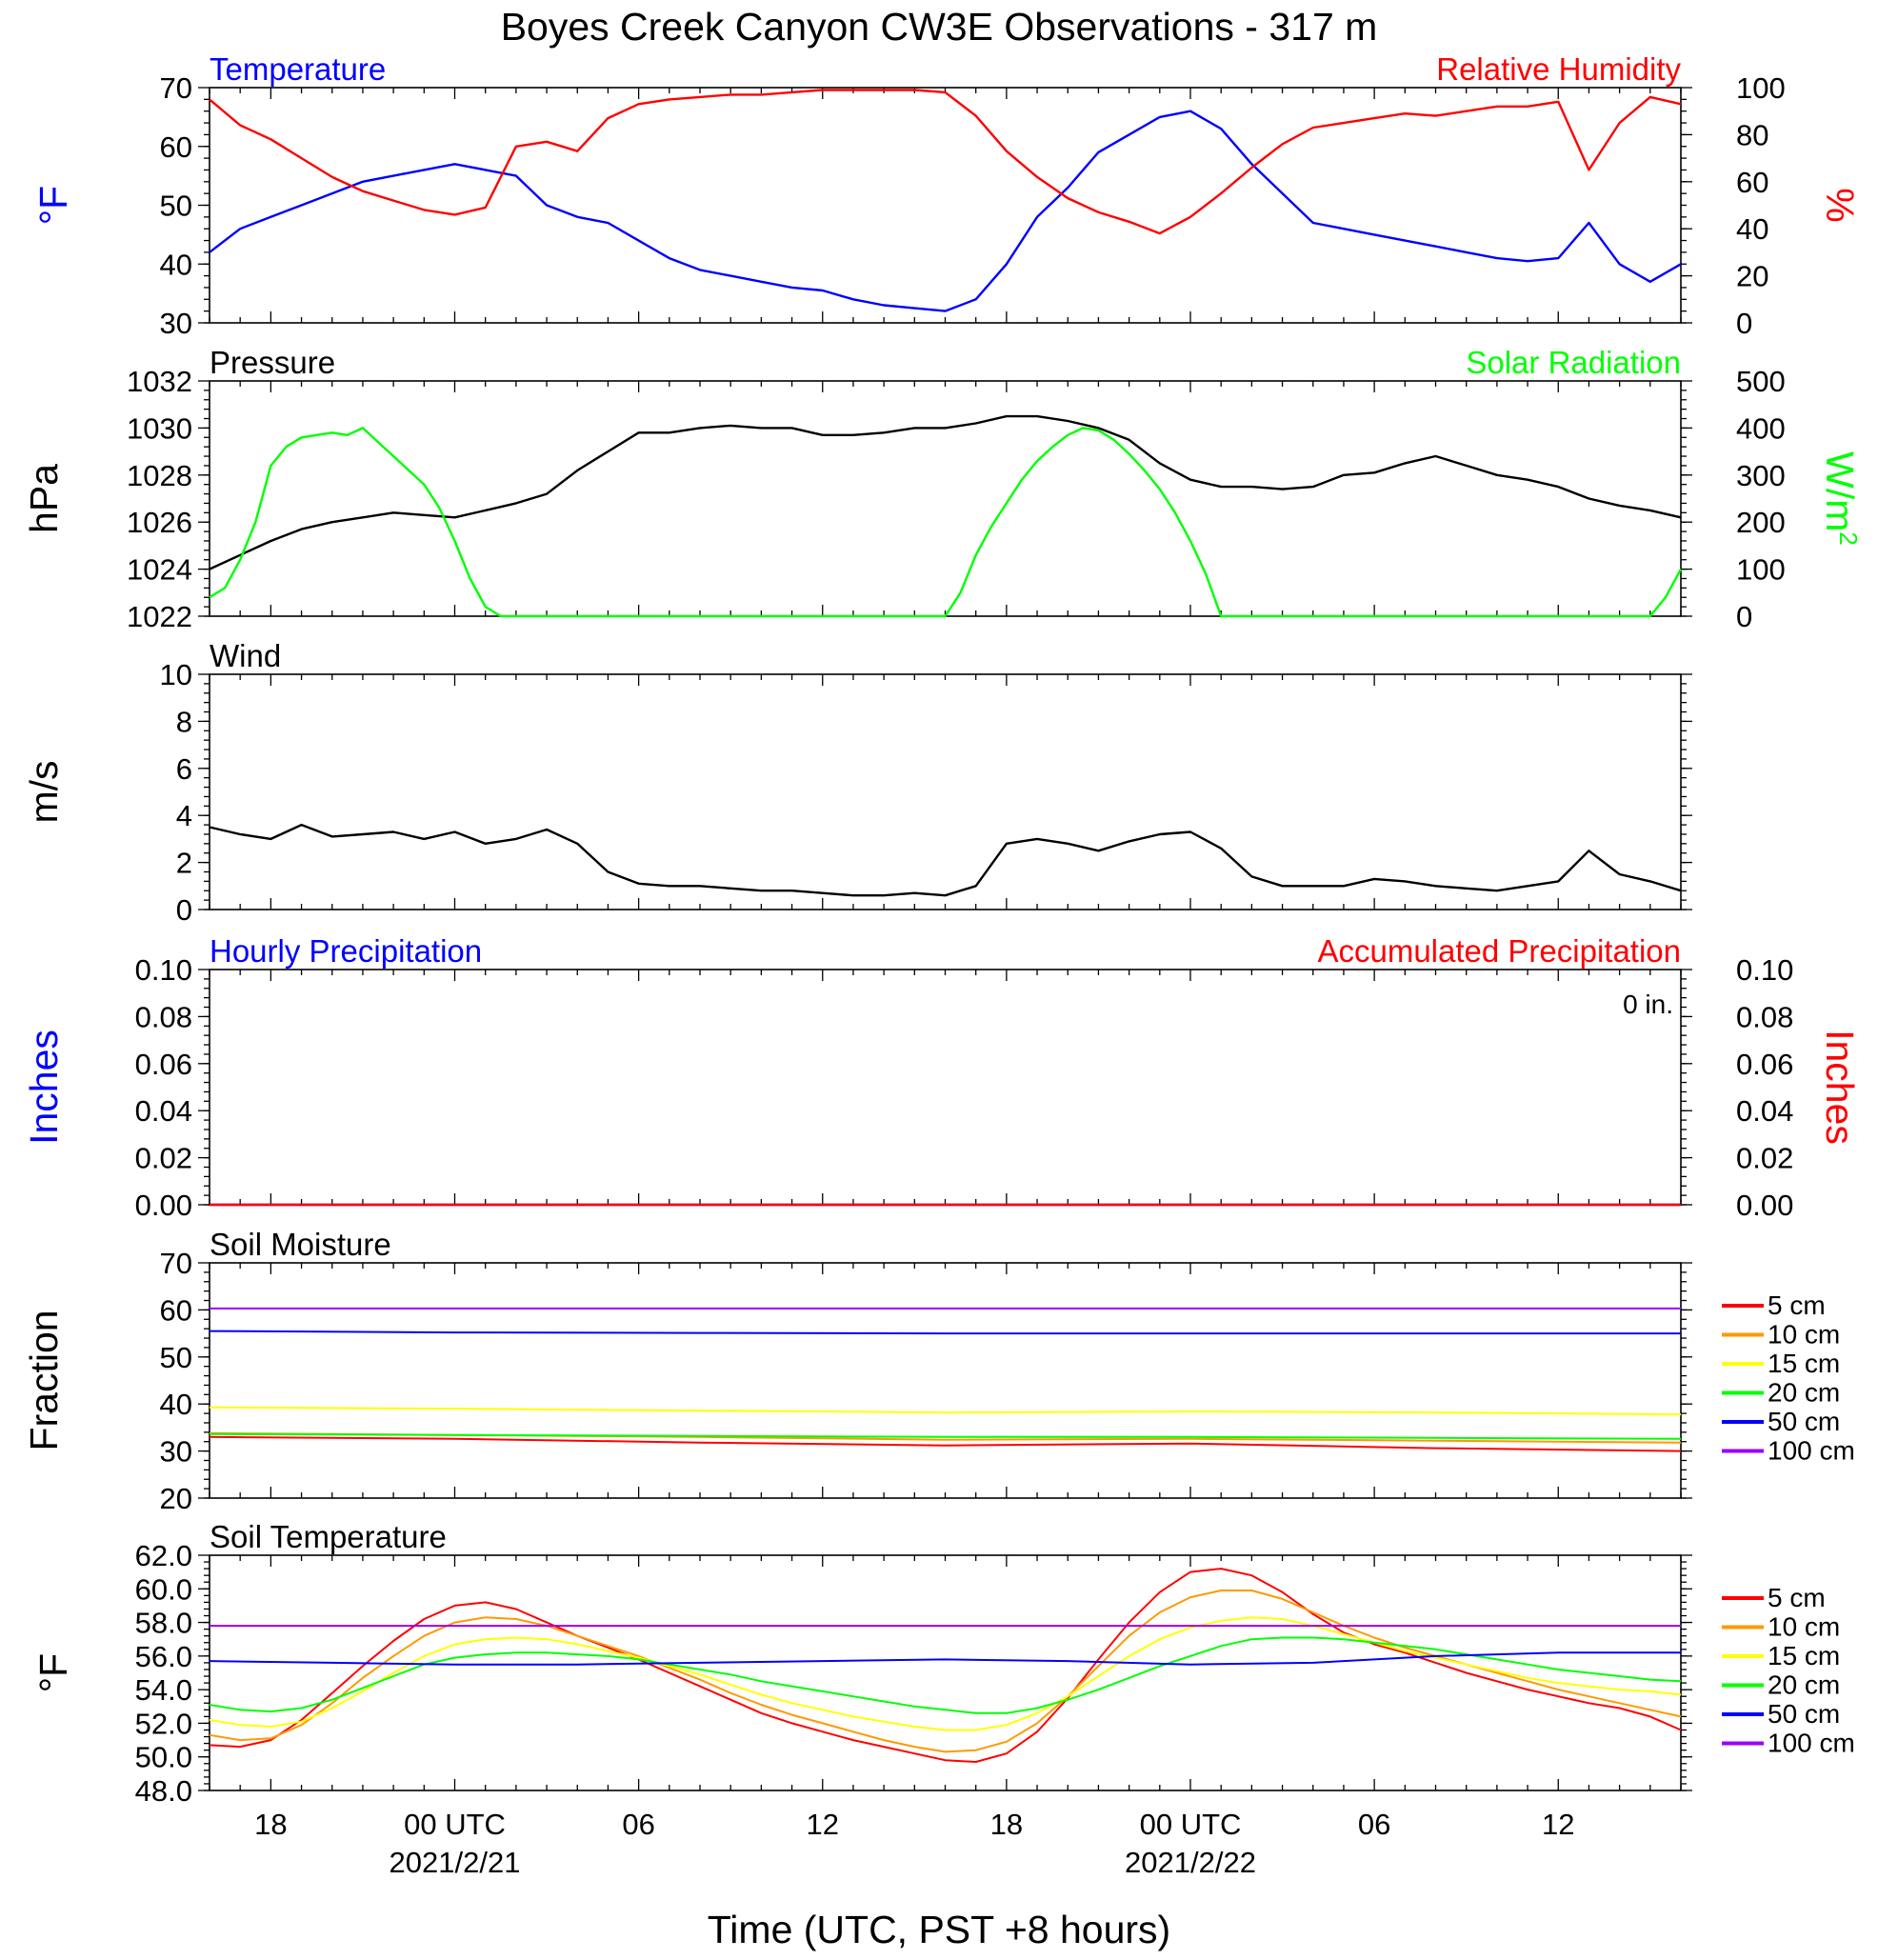  I want to click on y-tick-label: 6, so click(184, 769).